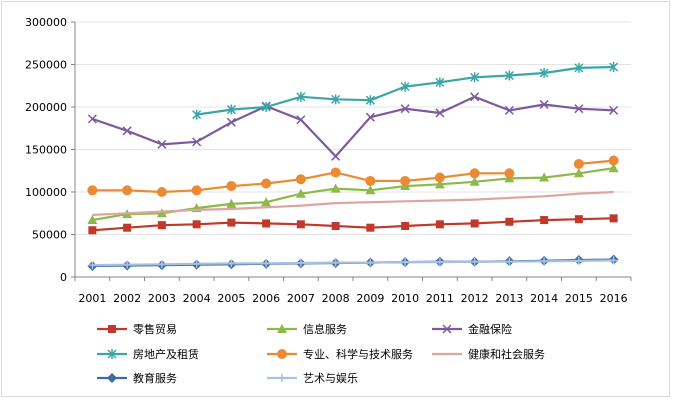 The width and height of the screenshot is (673, 402). I want to click on x-tick-label: 2003, so click(162, 298).